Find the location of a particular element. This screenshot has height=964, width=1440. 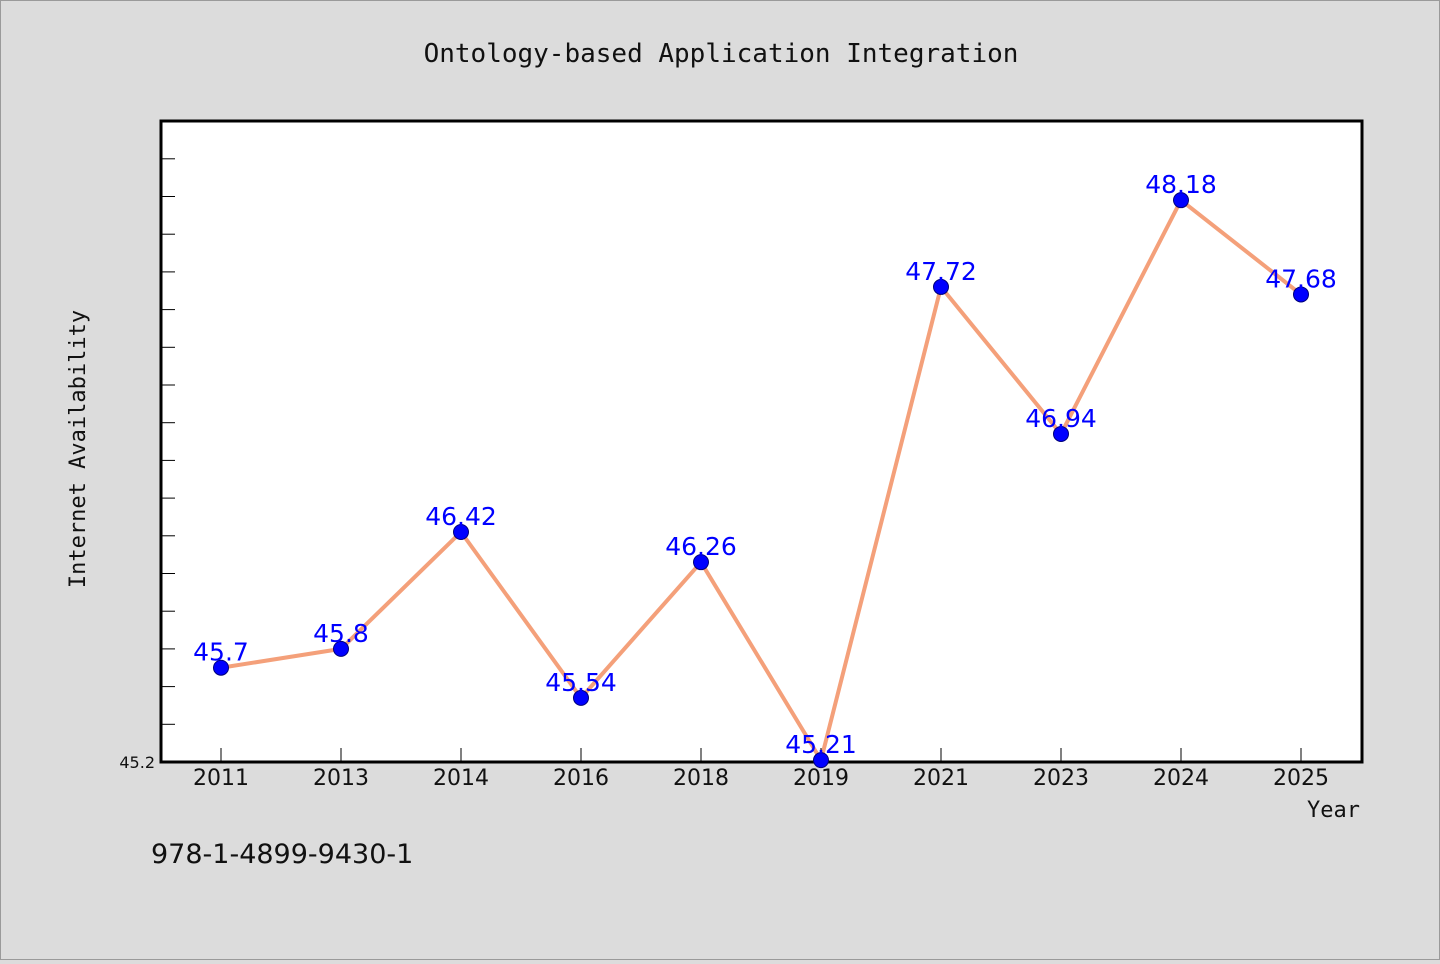

x-tick-label: 2014 is located at coordinates (461, 778).